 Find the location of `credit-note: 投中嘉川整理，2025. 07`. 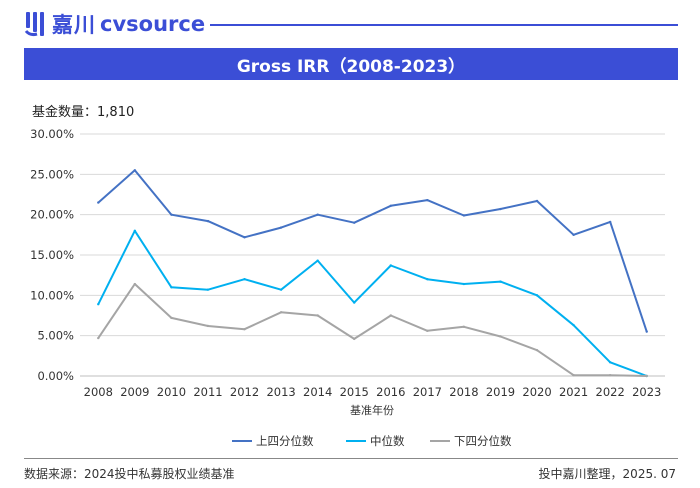

credit-note: 投中嘉川整理，2025. 07 is located at coordinates (607, 474).